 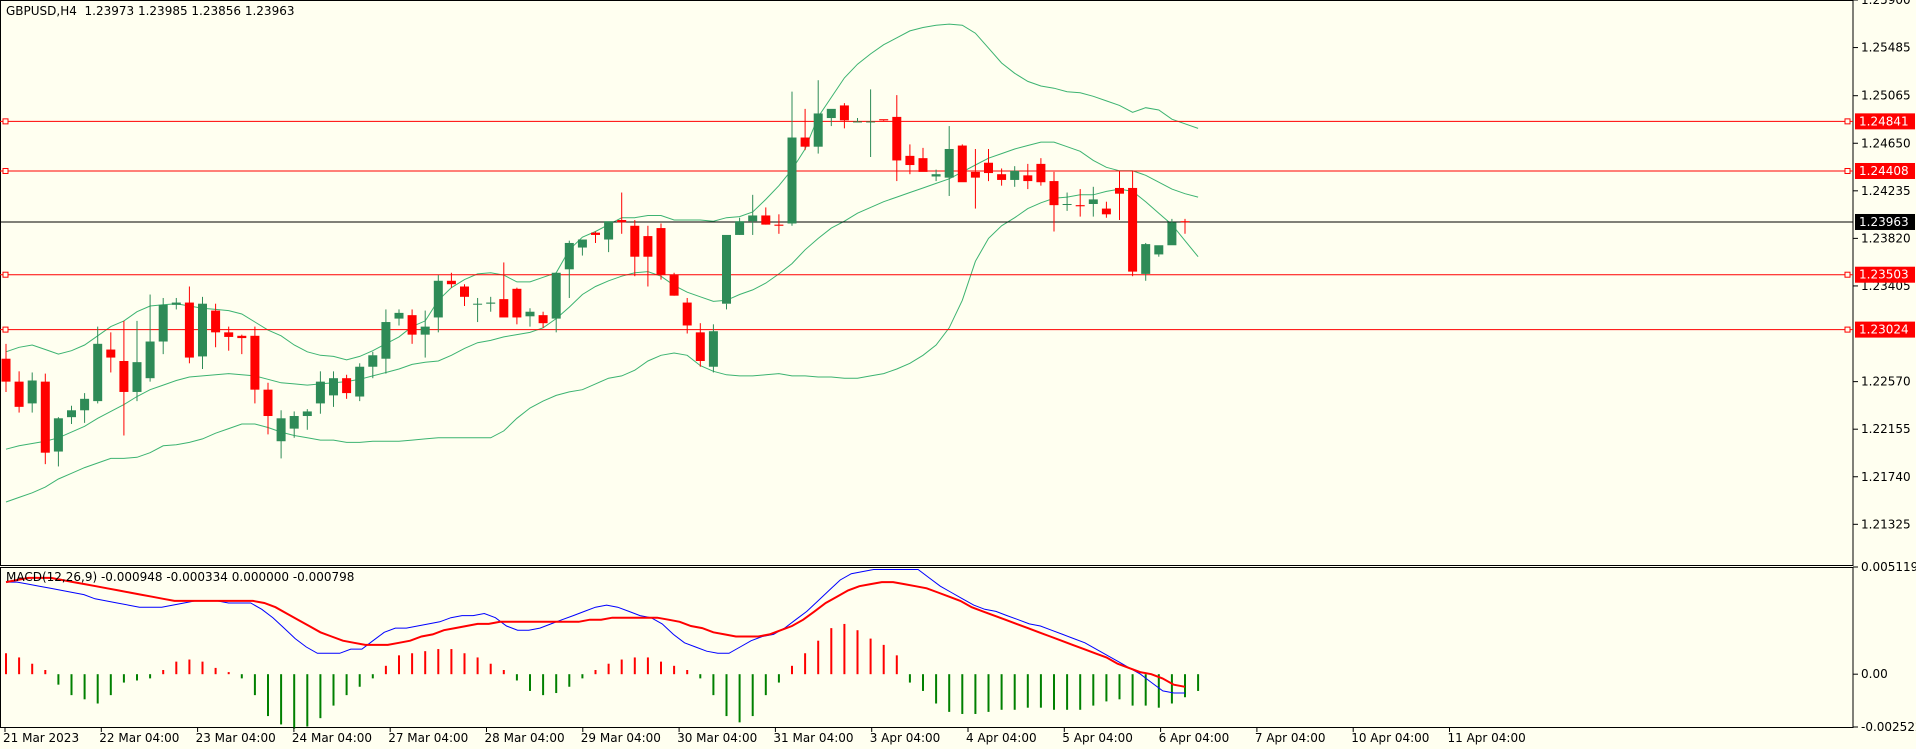 I want to click on price-tick-label: 1.23820, so click(x=1886, y=238).